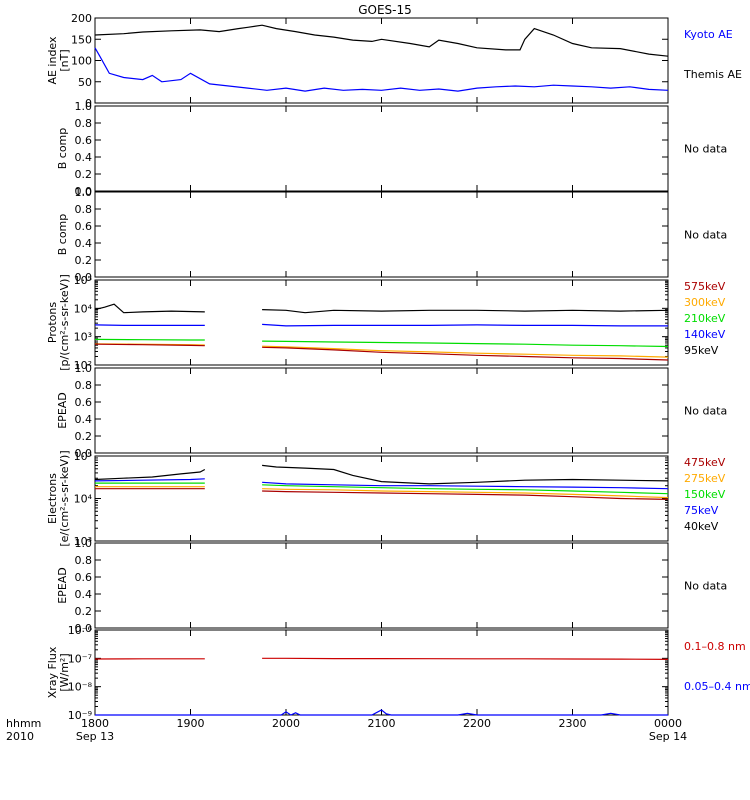  Describe the element at coordinates (84, 123) in the screenshot. I see `y-tick-label-bcomp1-4: 0.8` at that location.